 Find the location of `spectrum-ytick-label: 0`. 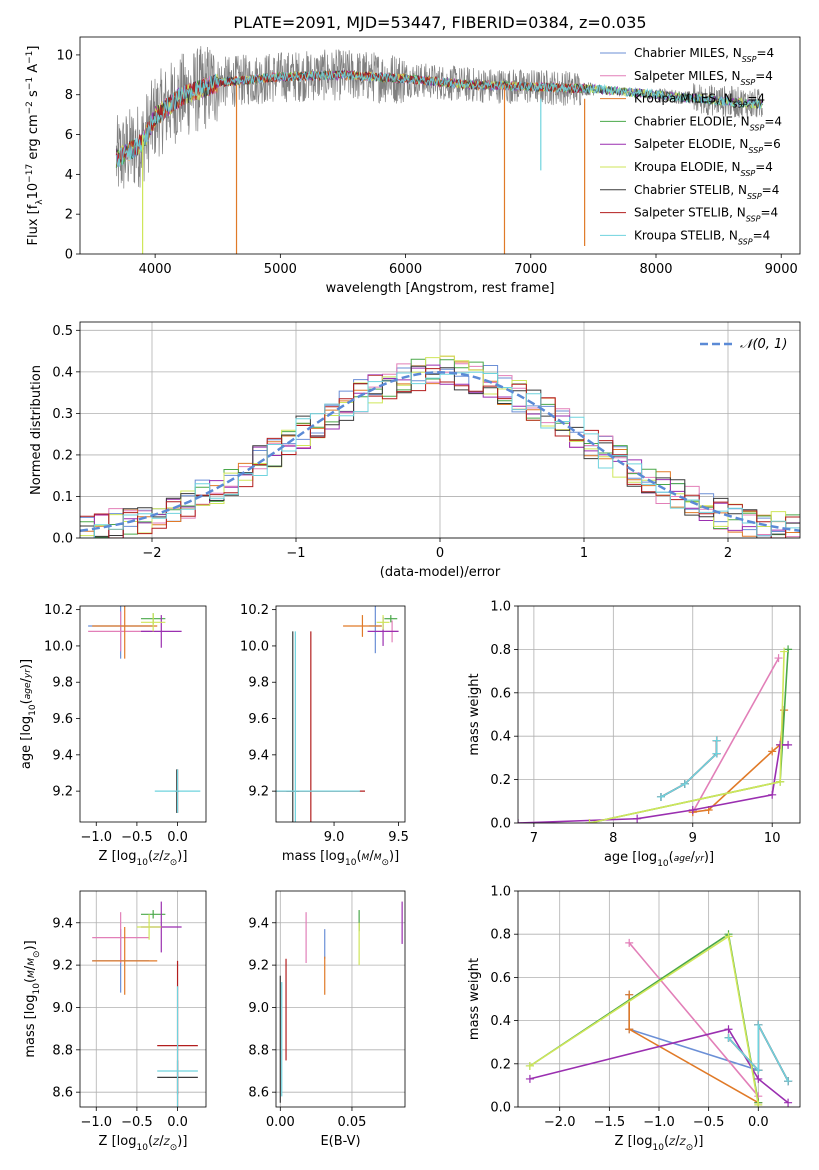

spectrum-ytick-label: 0 is located at coordinates (69, 255).